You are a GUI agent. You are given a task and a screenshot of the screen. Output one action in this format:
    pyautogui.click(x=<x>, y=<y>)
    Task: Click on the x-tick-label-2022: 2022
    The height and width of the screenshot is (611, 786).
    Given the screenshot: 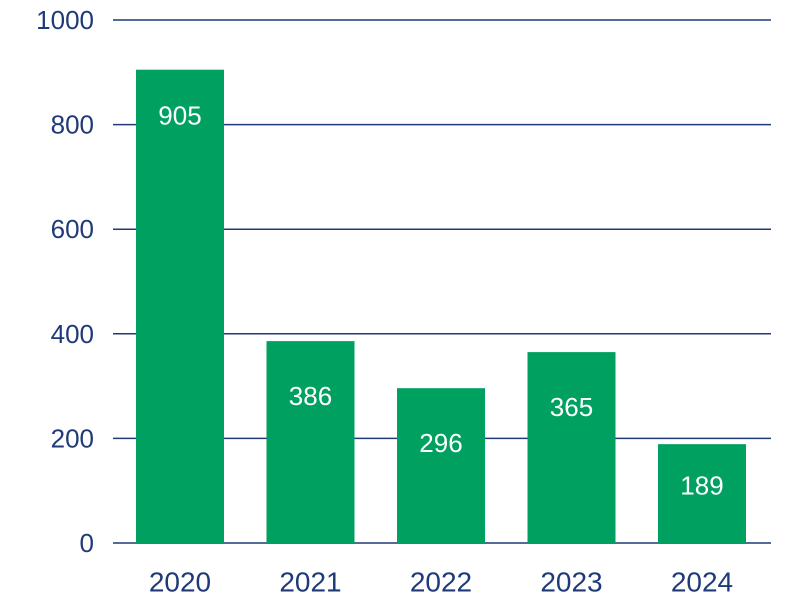 What is the action you would take?
    pyautogui.click(x=441, y=582)
    